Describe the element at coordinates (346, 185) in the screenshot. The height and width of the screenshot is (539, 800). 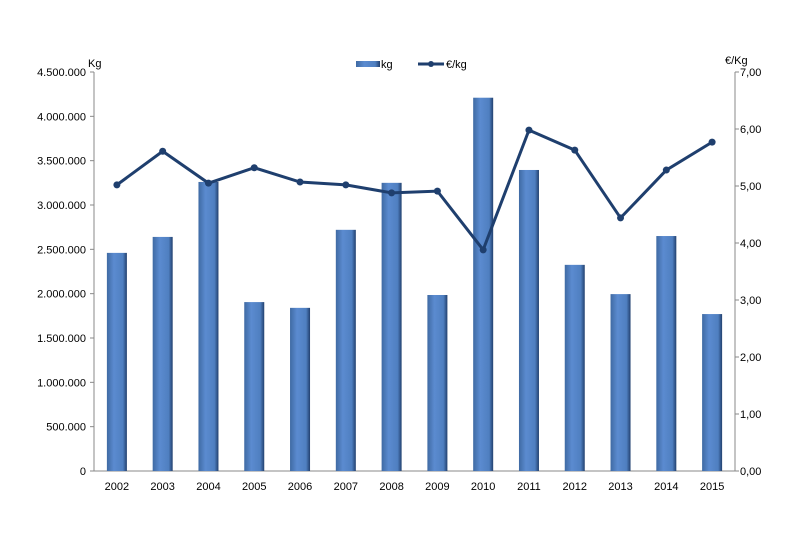
I see `point-price-2007` at that location.